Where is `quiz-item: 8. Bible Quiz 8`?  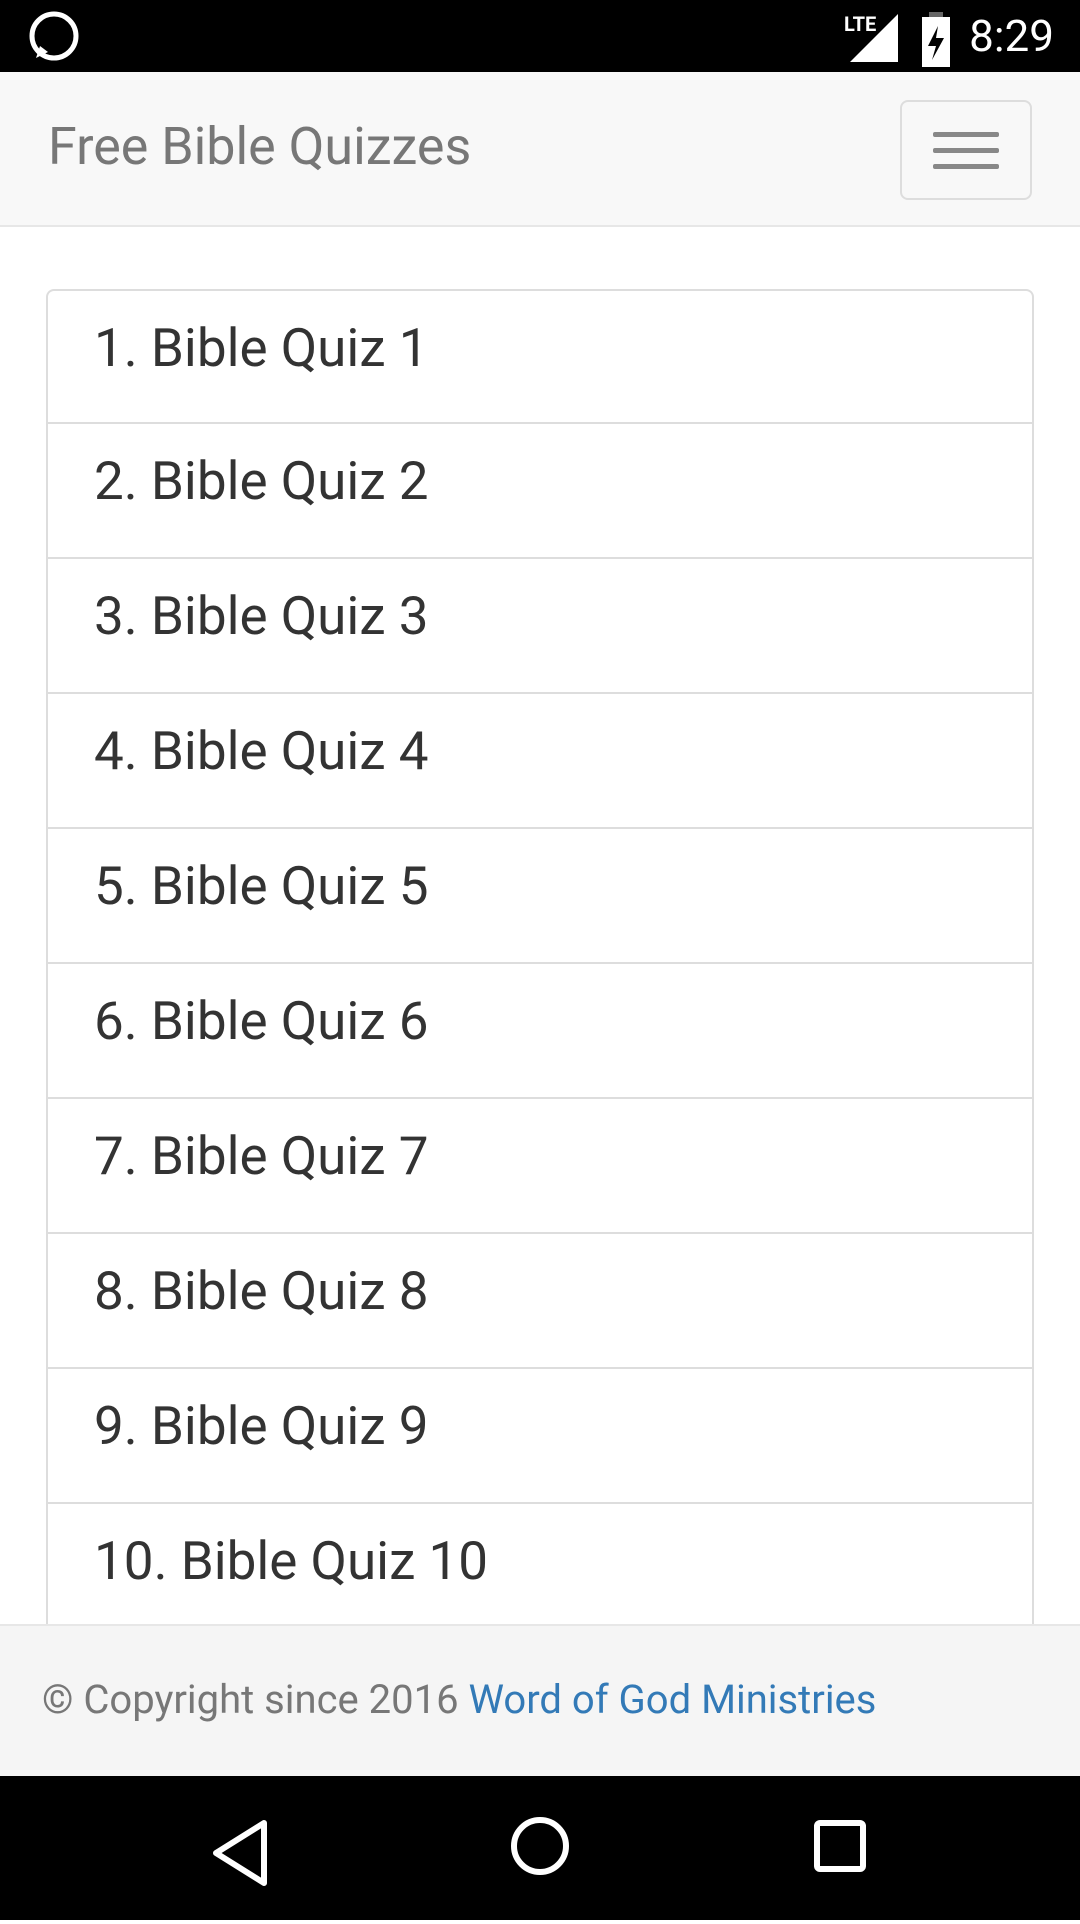 quiz-item: 8. Bible Quiz 8 is located at coordinates (540, 1301).